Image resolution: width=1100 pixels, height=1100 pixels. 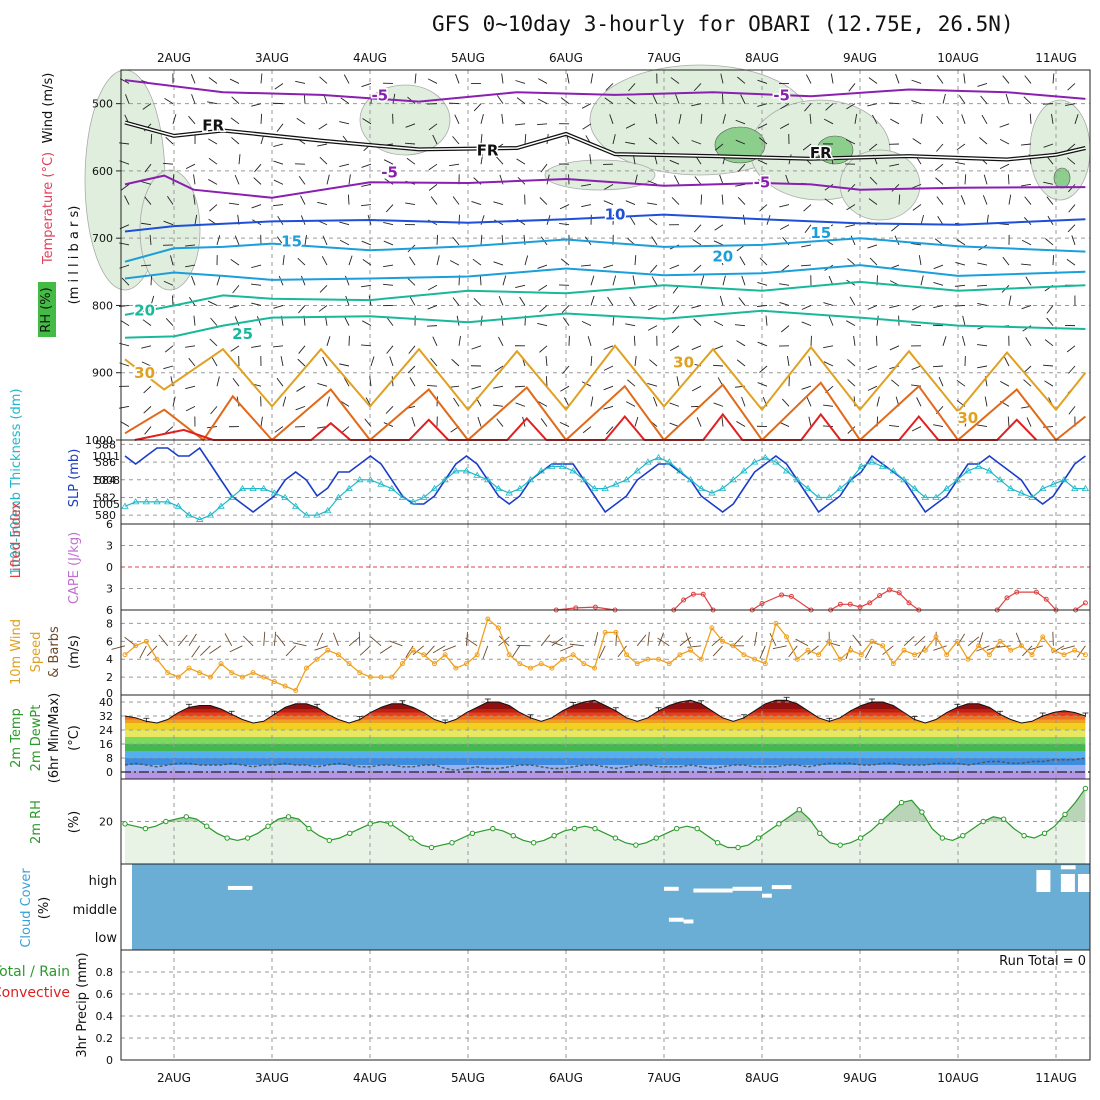 What do you see at coordinates (605, 800) in the screenshot?
I see `rh-clip-fill` at bounding box center [605, 800].